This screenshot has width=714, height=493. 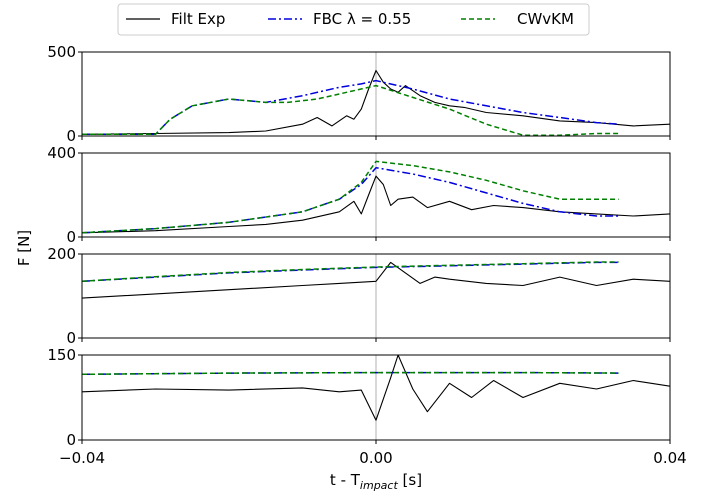 What do you see at coordinates (545, 19) in the screenshot?
I see `legend-label-cwvkm: CWvKM` at bounding box center [545, 19].